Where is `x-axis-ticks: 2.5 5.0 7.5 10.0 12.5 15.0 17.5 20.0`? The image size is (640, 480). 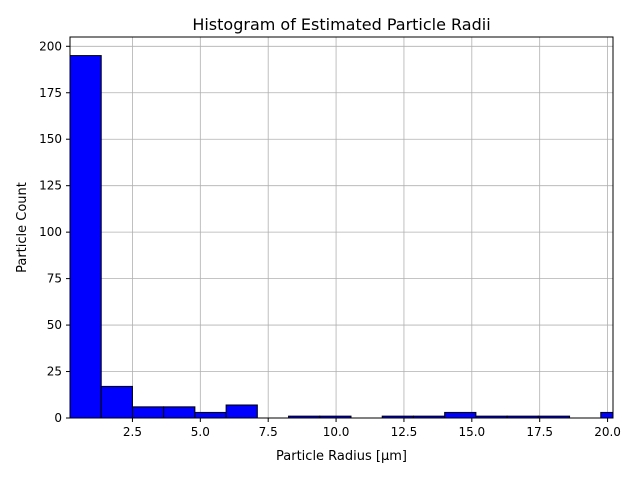
x-axis-ticks: 2.5 5.0 7.5 10.0 12.5 15.0 17.5 20.0 is located at coordinates (372, 428).